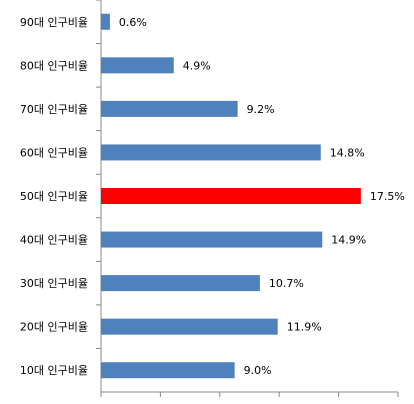 The height and width of the screenshot is (404, 414). I want to click on value-label: 9.0%, so click(258, 370).